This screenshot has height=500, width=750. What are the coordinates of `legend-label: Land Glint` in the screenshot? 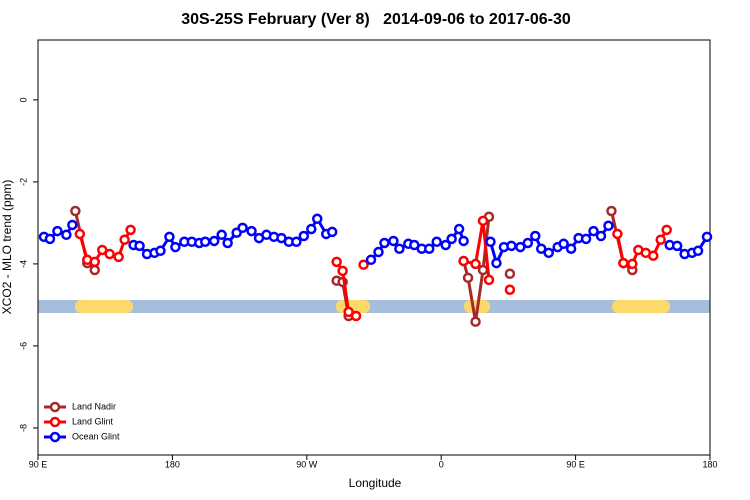 It's located at (93, 421).